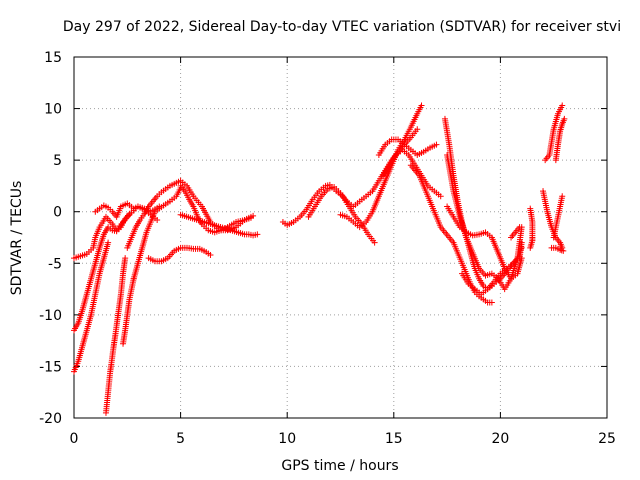 The height and width of the screenshot is (480, 640). What do you see at coordinates (55, 264) in the screenshot?
I see `y-tick-label: -5` at bounding box center [55, 264].